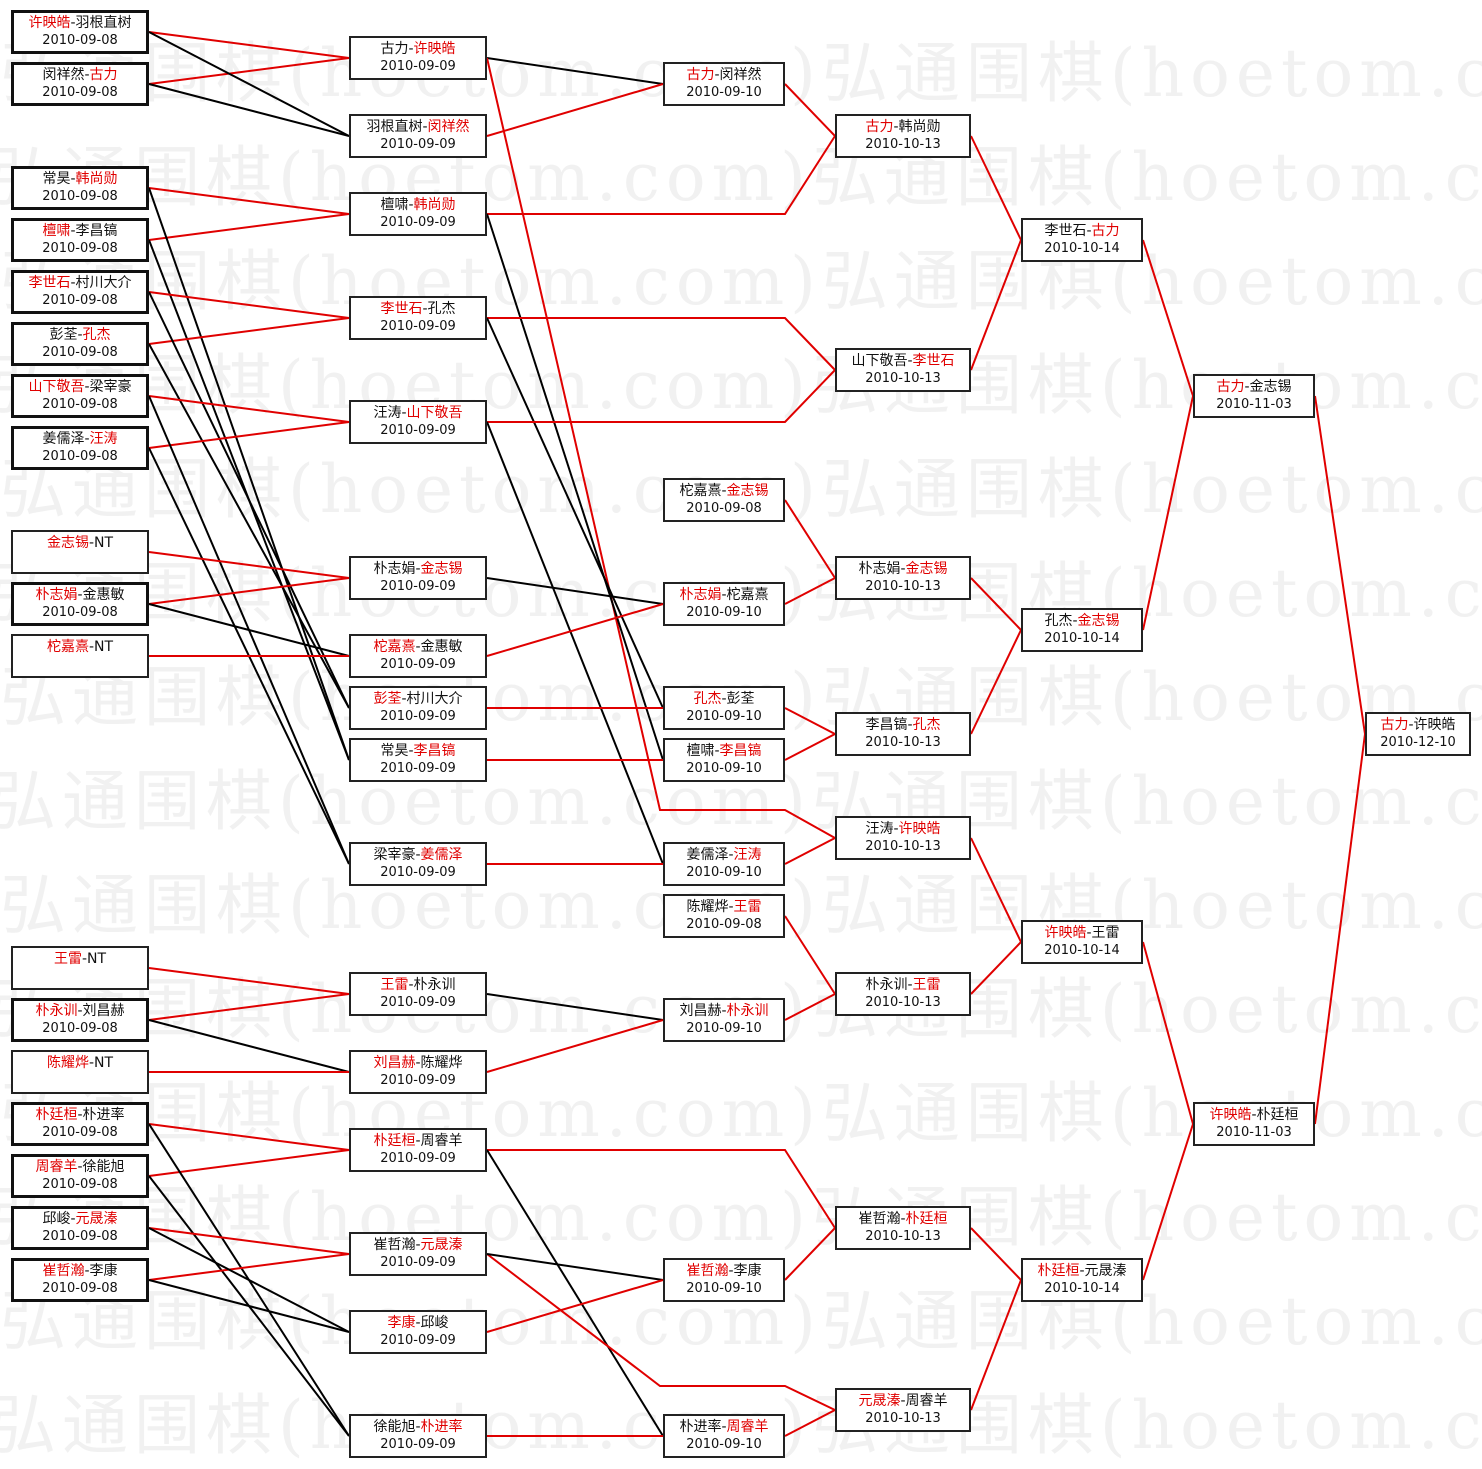 The image size is (1482, 1469). What do you see at coordinates (919, 127) in the screenshot?
I see `loser-name: 韩尚勋` at bounding box center [919, 127].